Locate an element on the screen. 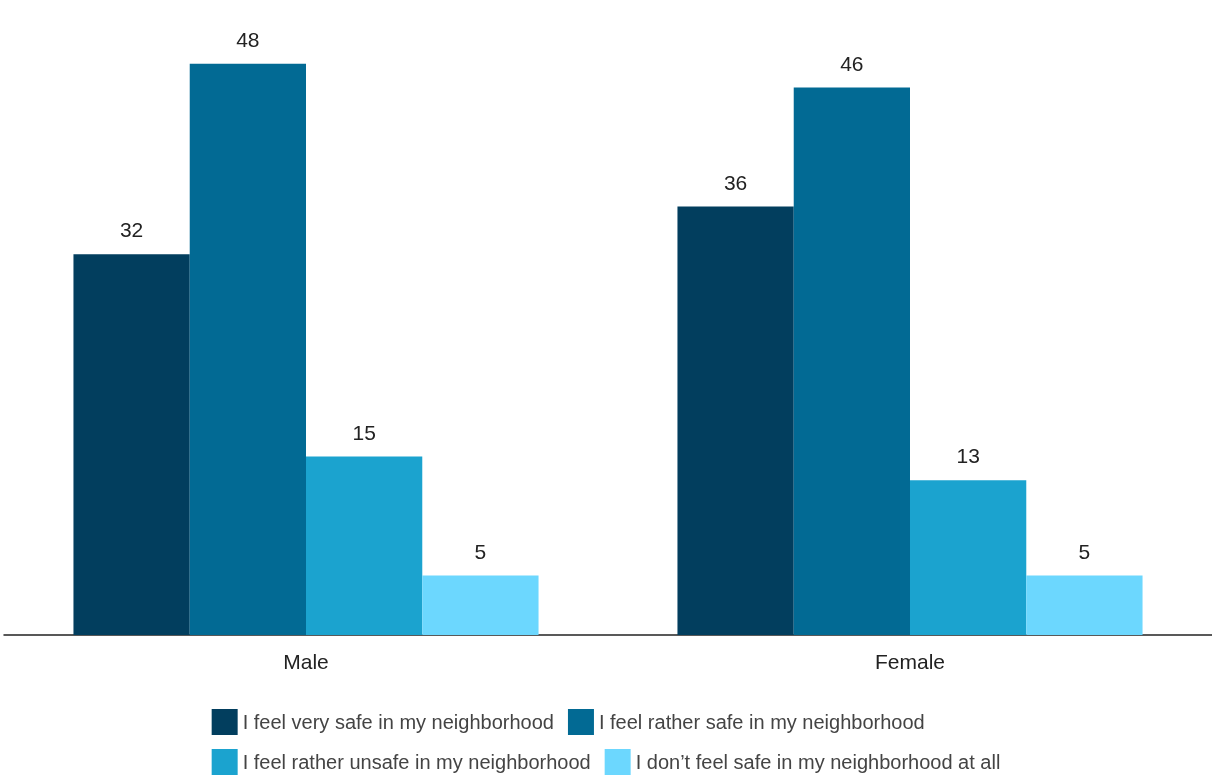 Image resolution: width=1212 pixels, height=782 pixels. data-label: 46 is located at coordinates (852, 63).